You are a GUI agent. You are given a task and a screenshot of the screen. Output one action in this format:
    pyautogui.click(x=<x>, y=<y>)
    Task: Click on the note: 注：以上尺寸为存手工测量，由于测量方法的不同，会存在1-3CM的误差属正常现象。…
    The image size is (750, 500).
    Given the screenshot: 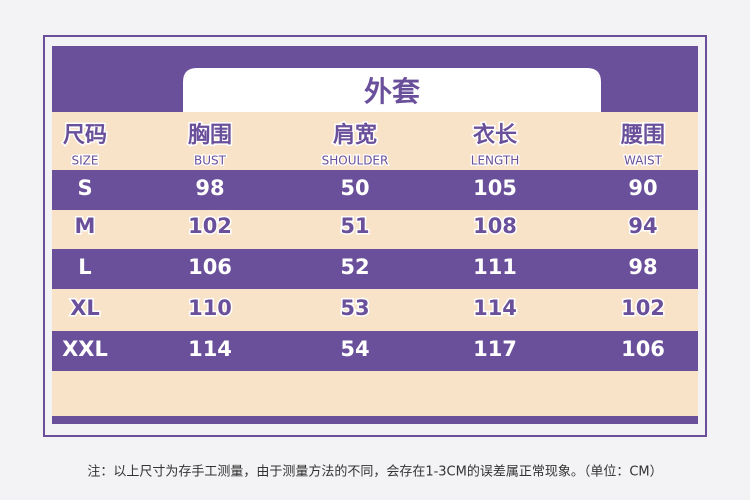 What is the action you would take?
    pyautogui.click(x=374, y=472)
    